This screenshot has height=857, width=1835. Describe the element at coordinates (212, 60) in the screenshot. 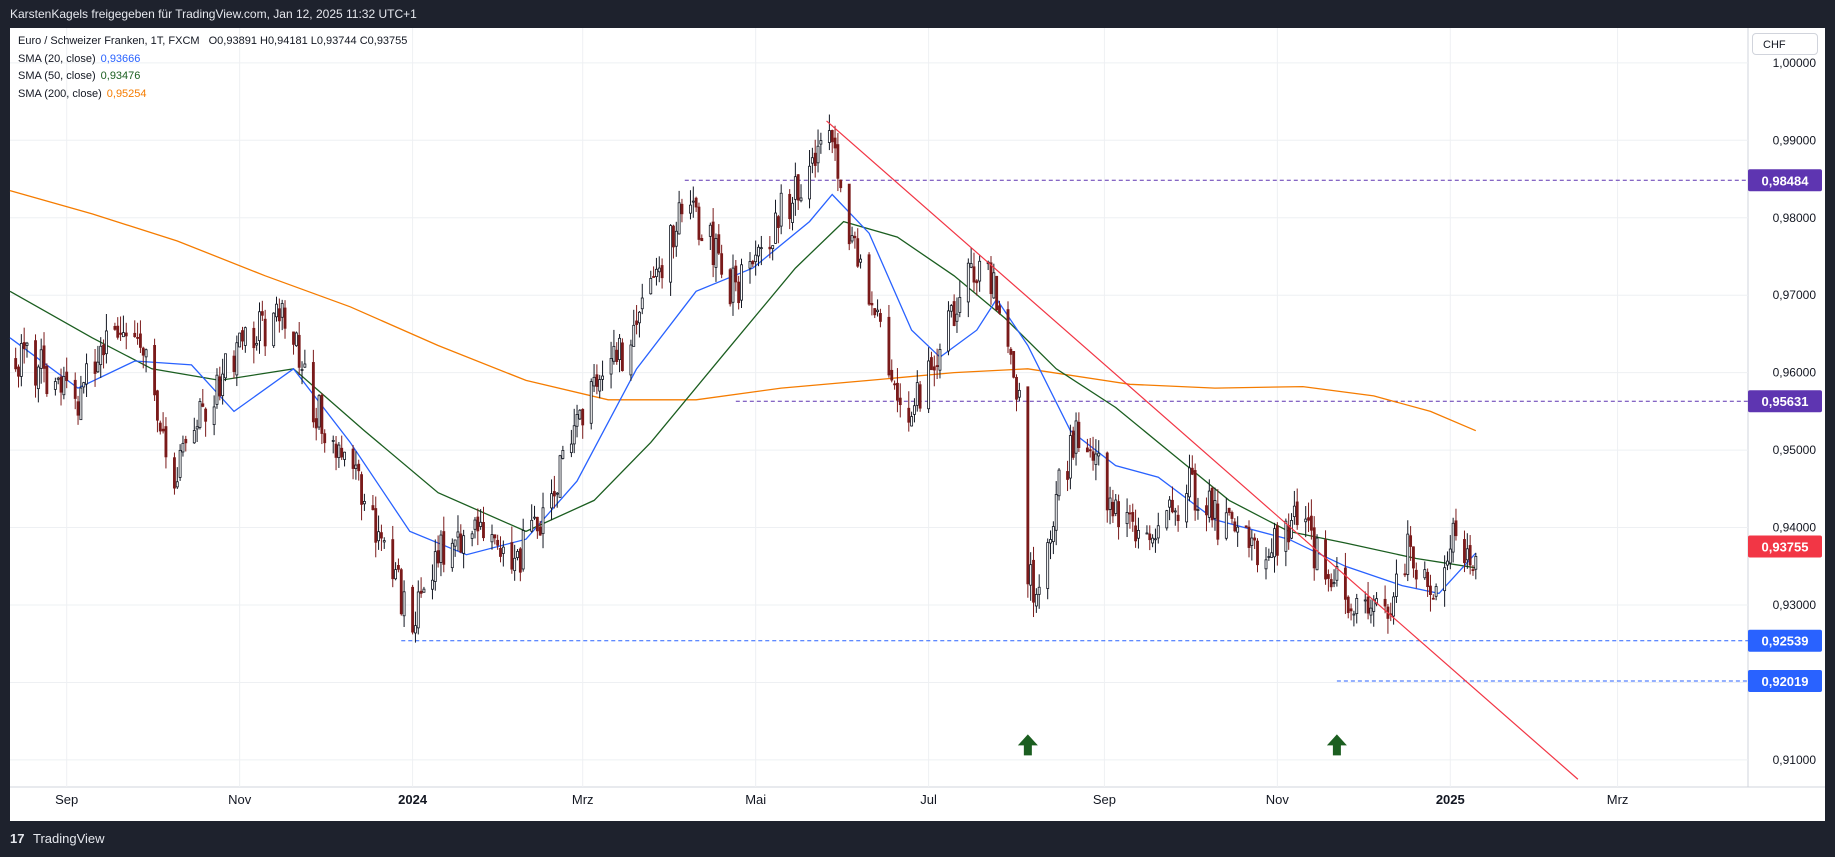

I see `legend-sma20-row: SMA (20, close) 0,93666` at that location.